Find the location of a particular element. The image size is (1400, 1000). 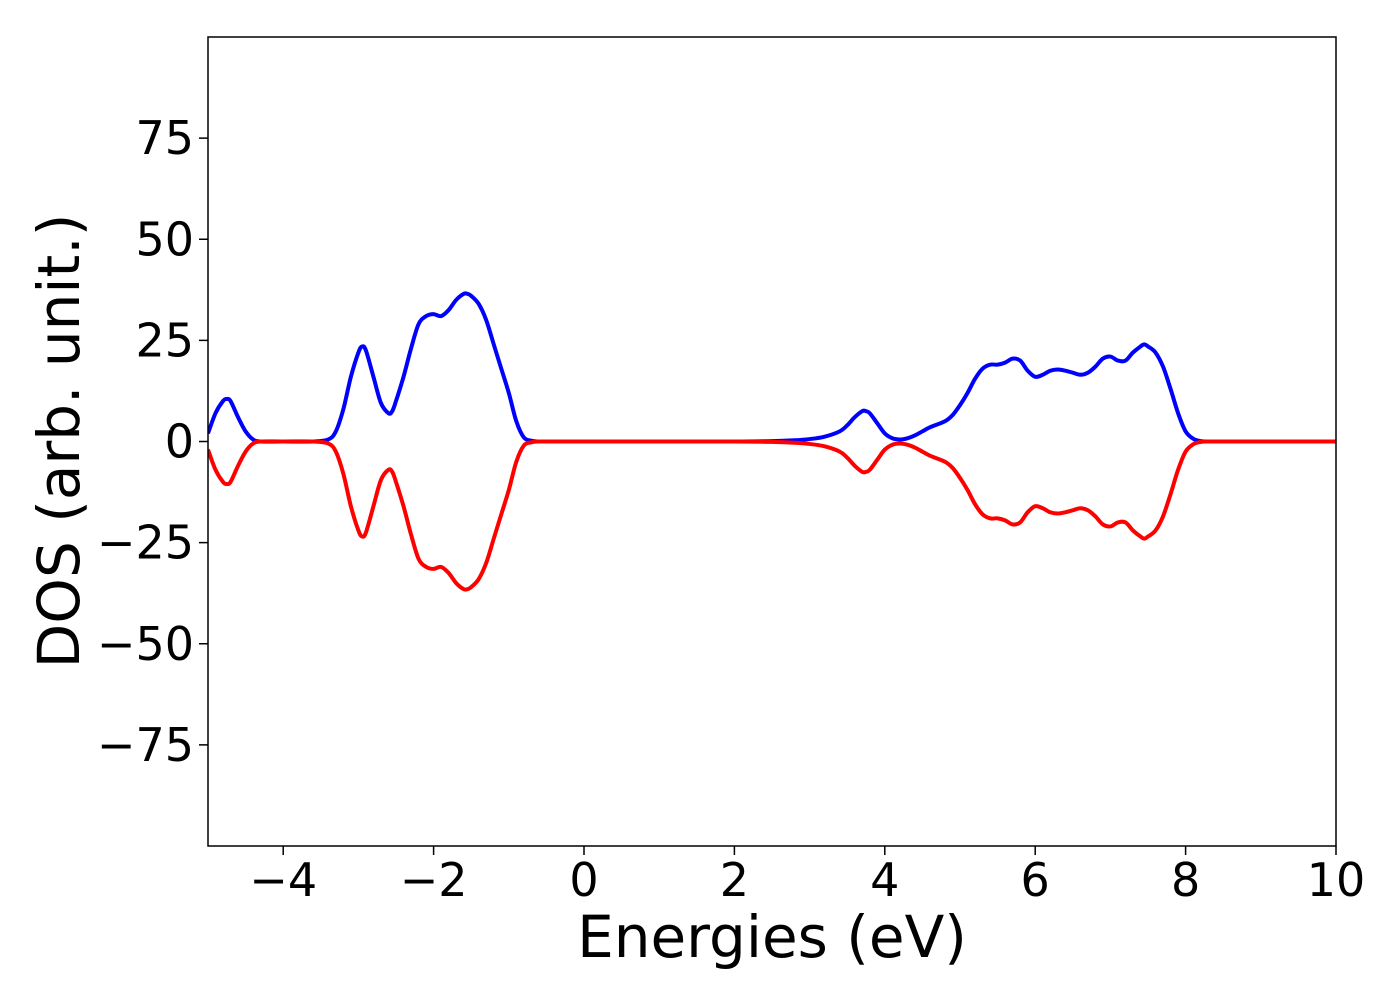

y-tick-label: −75 is located at coordinates (145, 745).